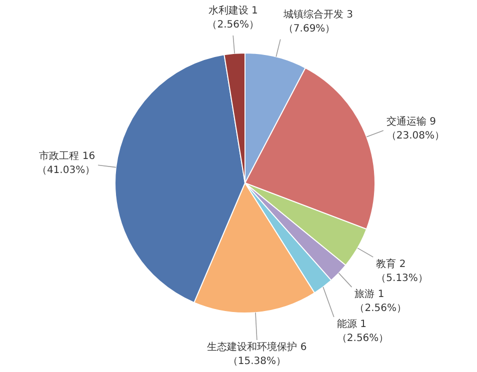 This screenshot has height=372, width=477. Describe the element at coordinates (402, 278) in the screenshot. I see `data-label: （5.13%）` at that location.